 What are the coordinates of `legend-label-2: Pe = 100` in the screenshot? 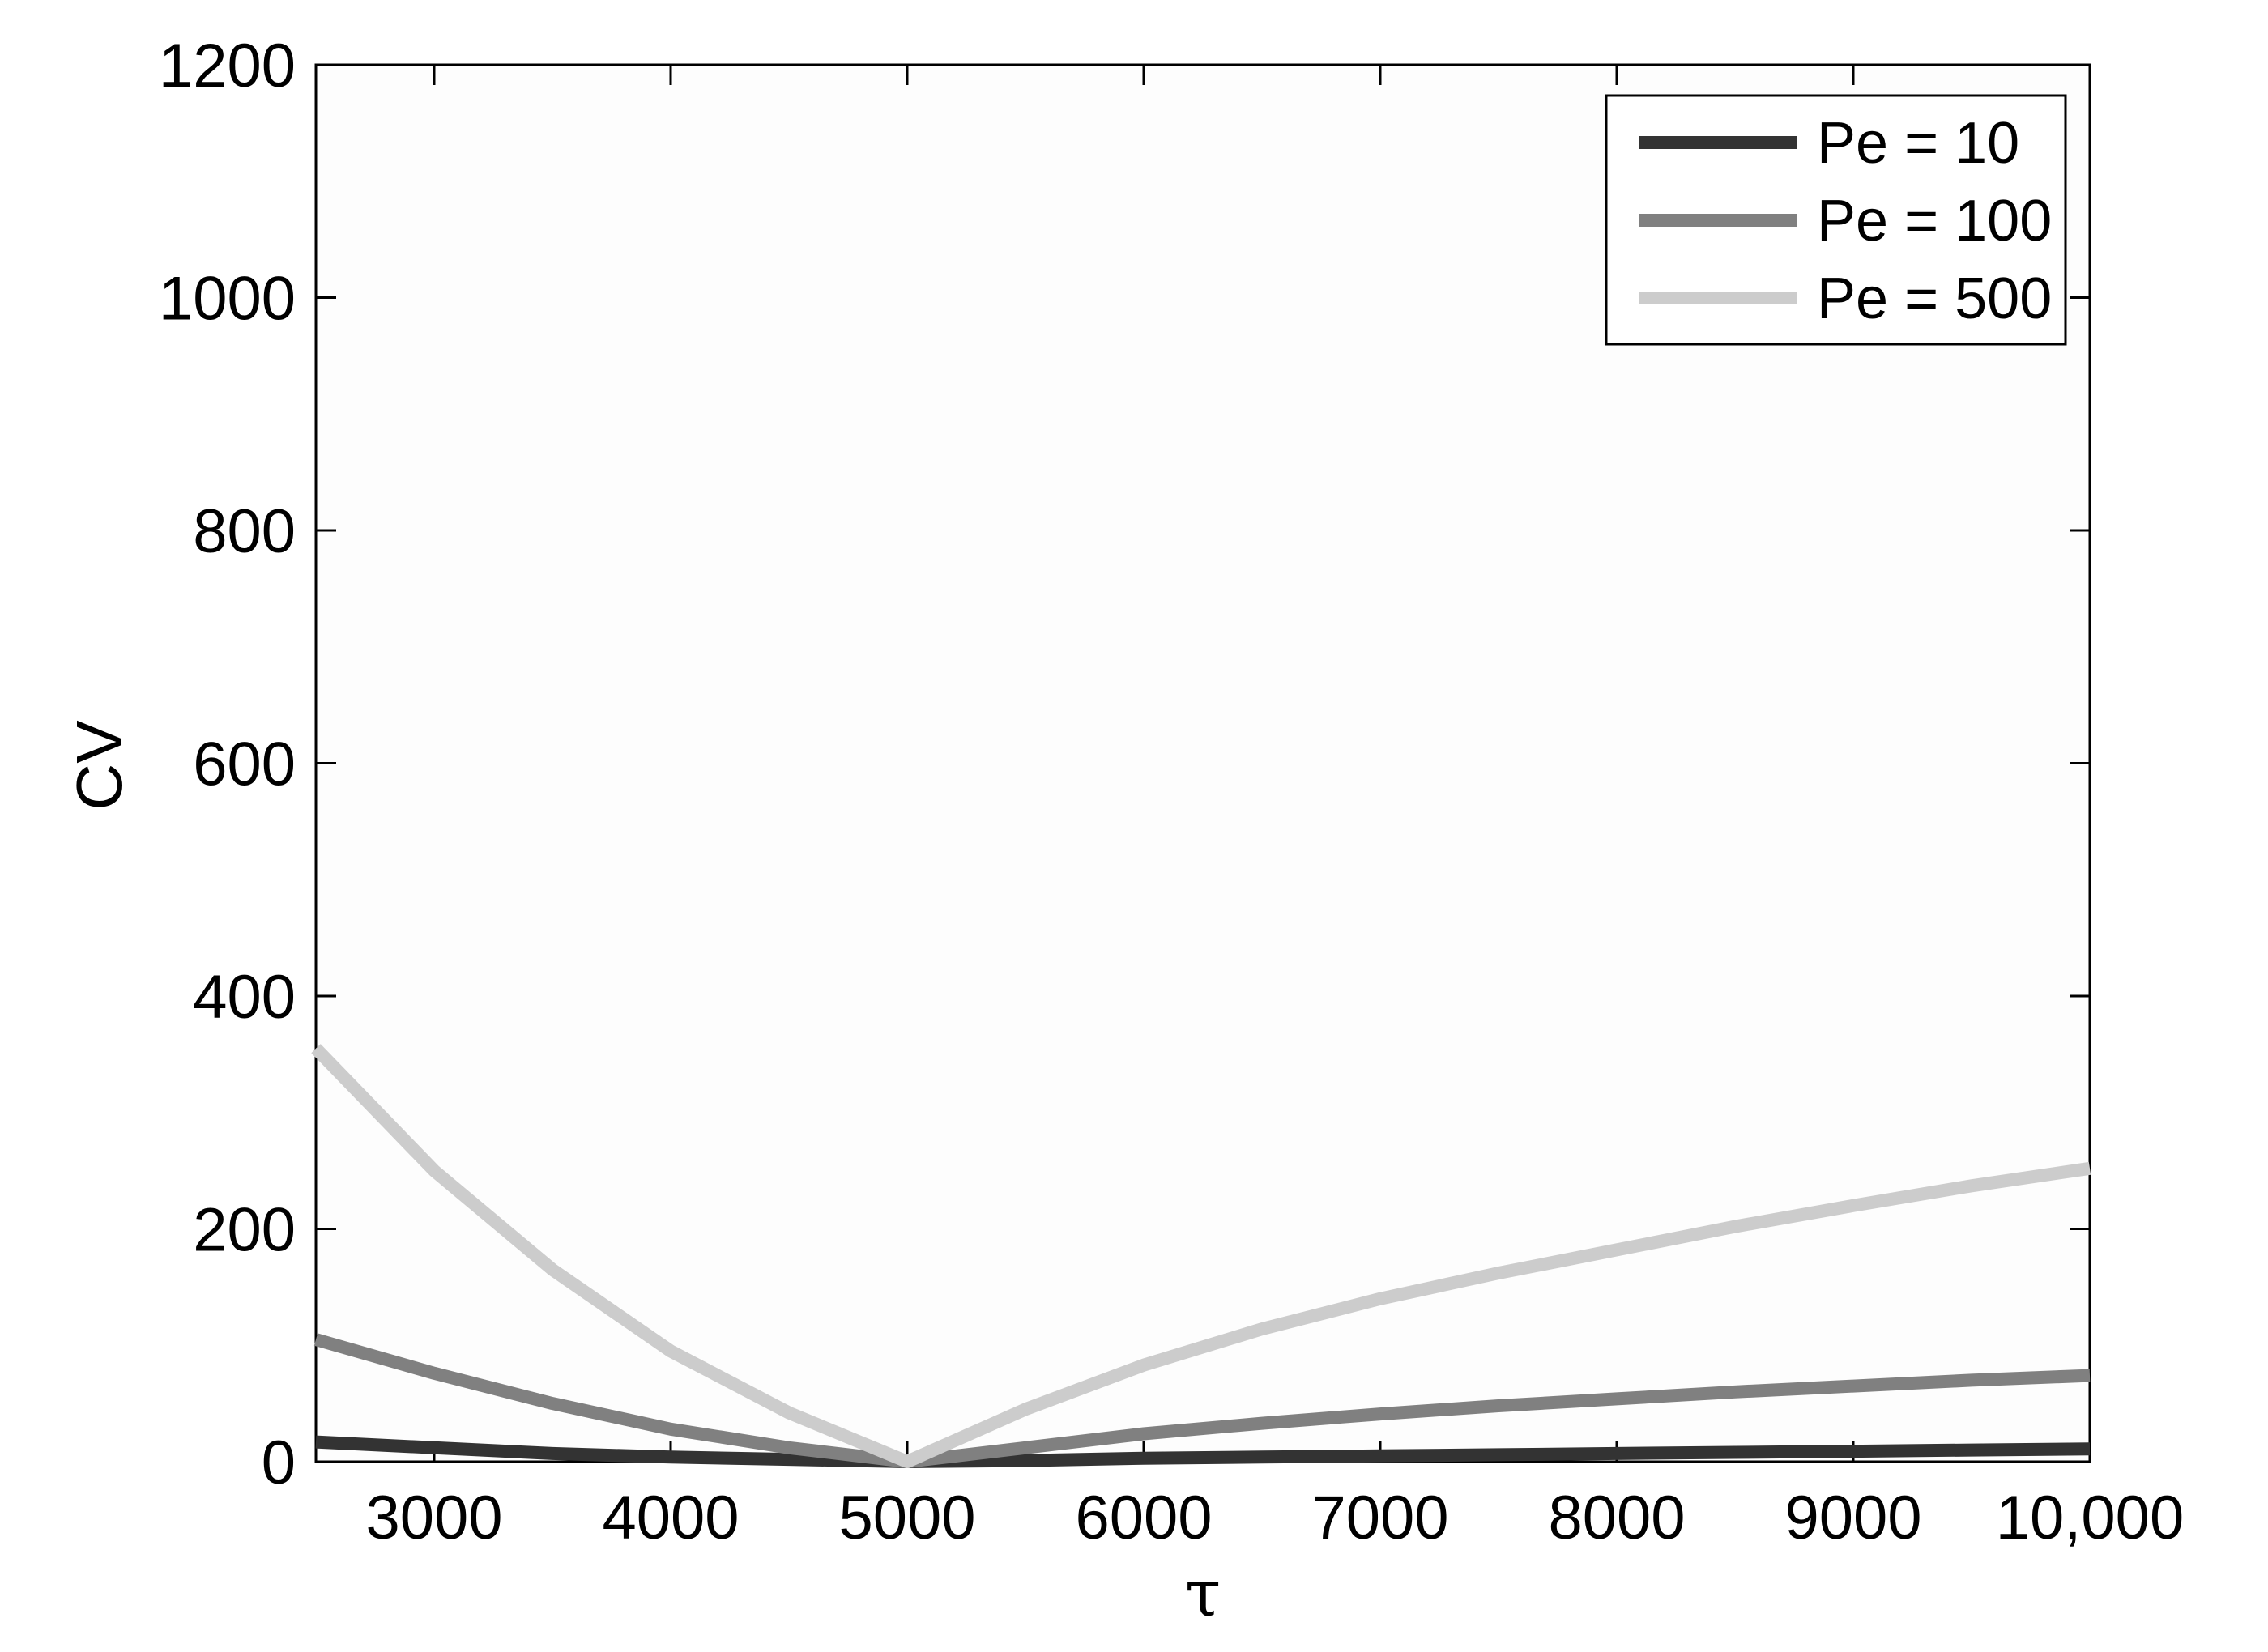 It's located at (1935, 221).